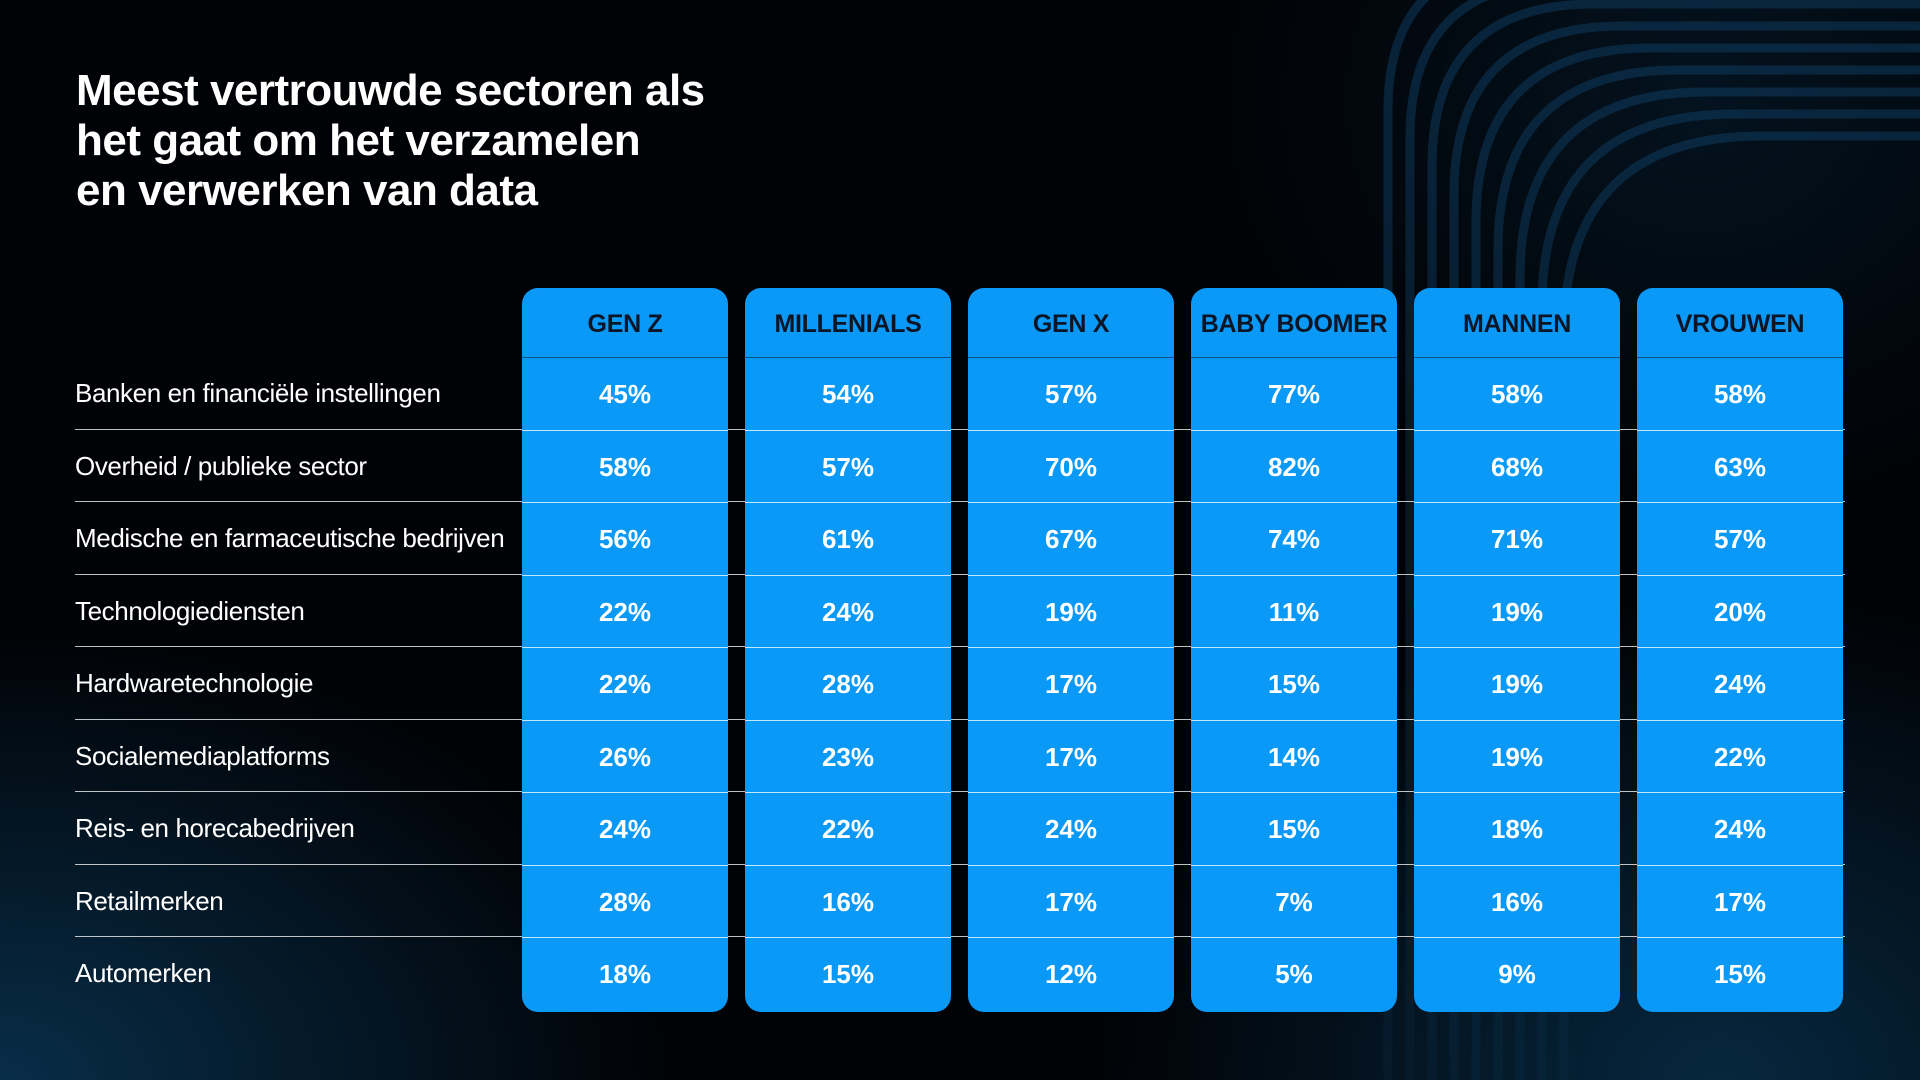 The width and height of the screenshot is (1920, 1080). I want to click on data-column: GEN Z 45% 58% 56% 22% 22% 26% 24% 28% 18%, so click(625, 650).